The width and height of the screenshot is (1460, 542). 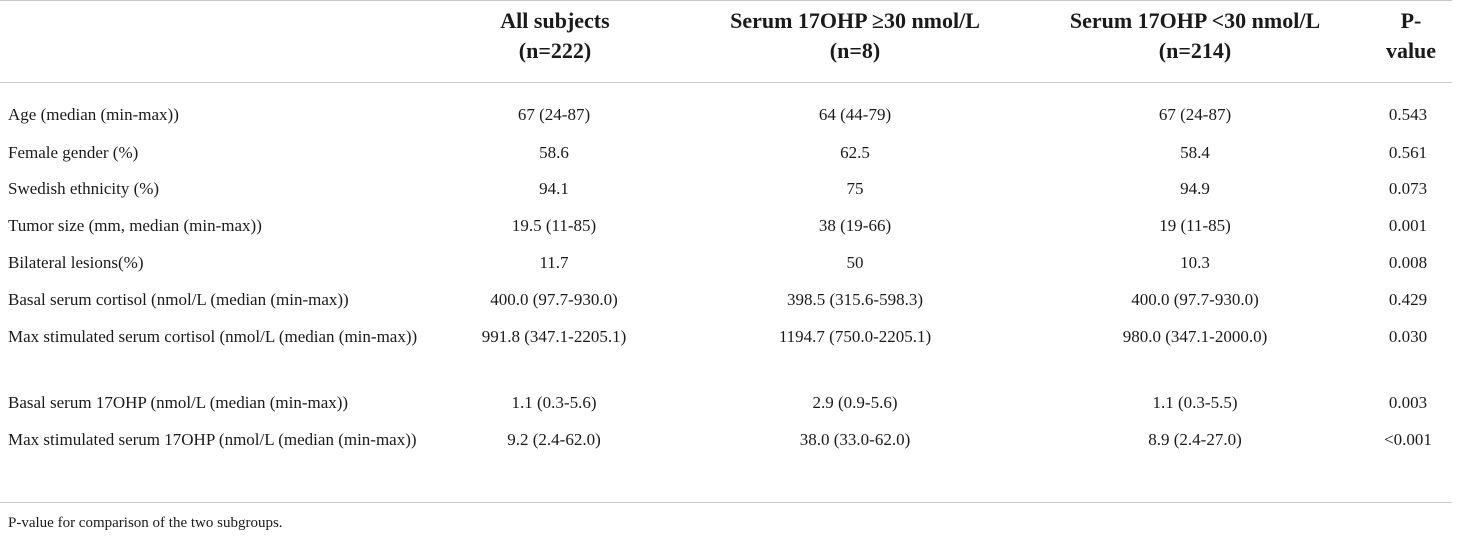 I want to click on header-17ohp-high: Serum 17OHP ≥30 nmol/L (n=8), so click(x=855, y=36).